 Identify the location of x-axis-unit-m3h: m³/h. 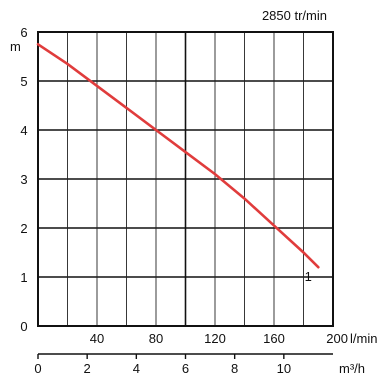
(352, 368).